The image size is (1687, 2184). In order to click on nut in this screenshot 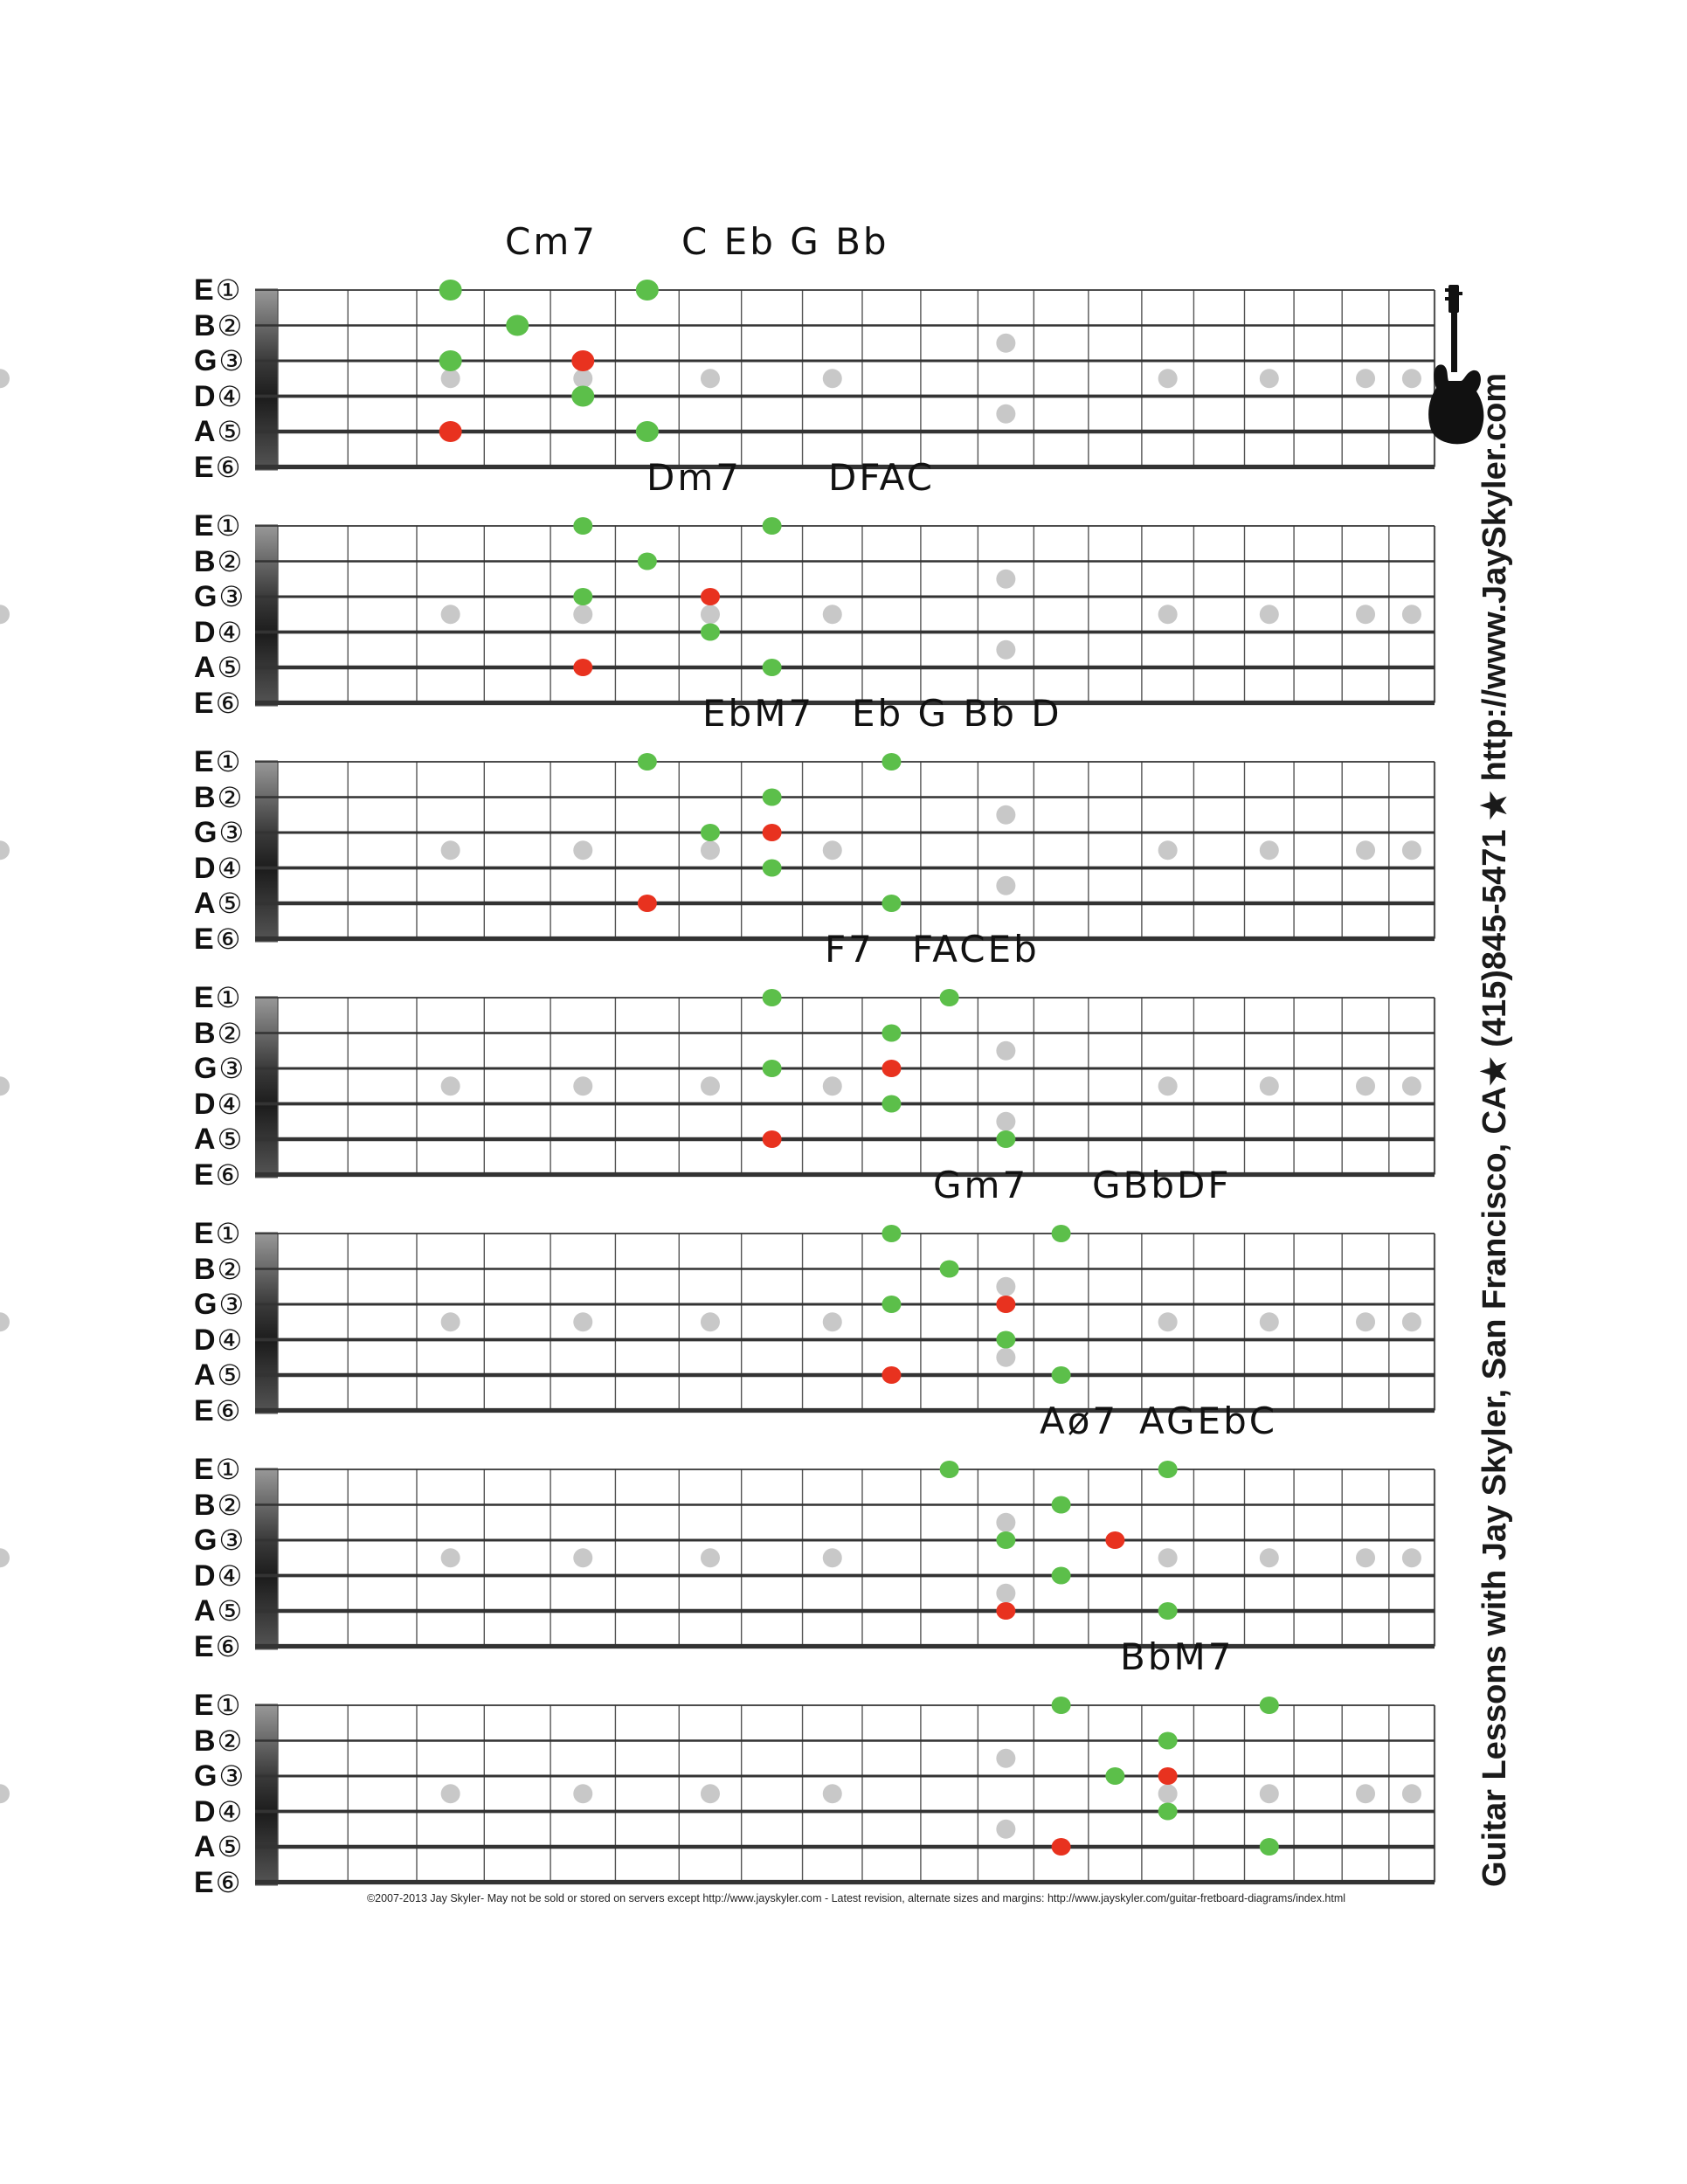, I will do `click(266, 851)`.